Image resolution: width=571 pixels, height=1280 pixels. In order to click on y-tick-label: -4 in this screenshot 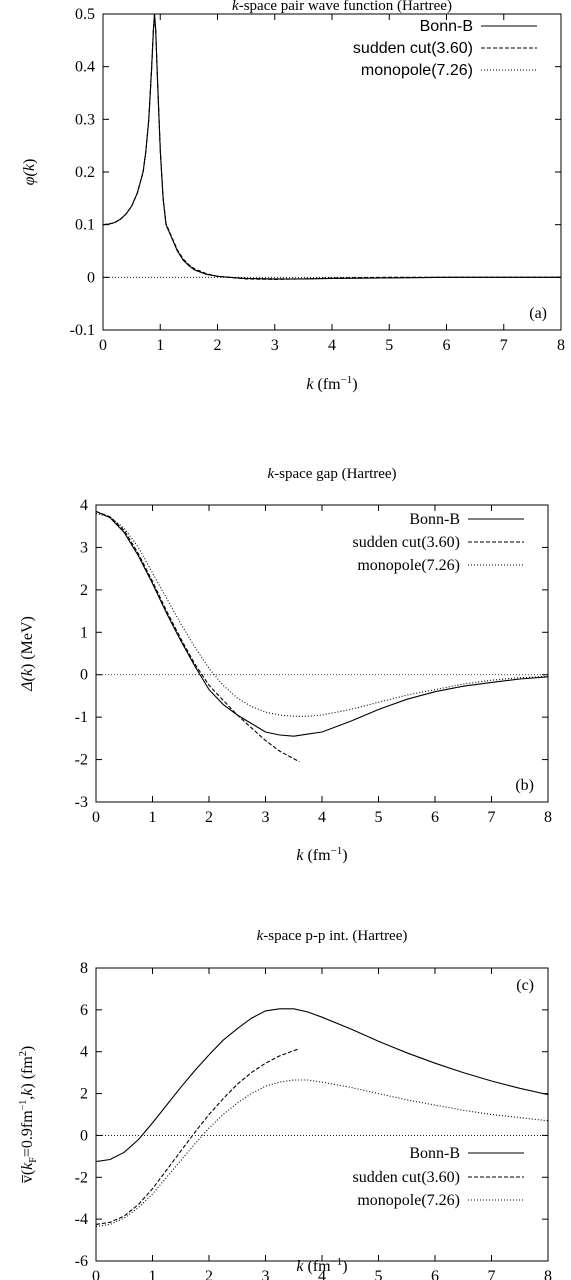, I will do `click(81, 1219)`.